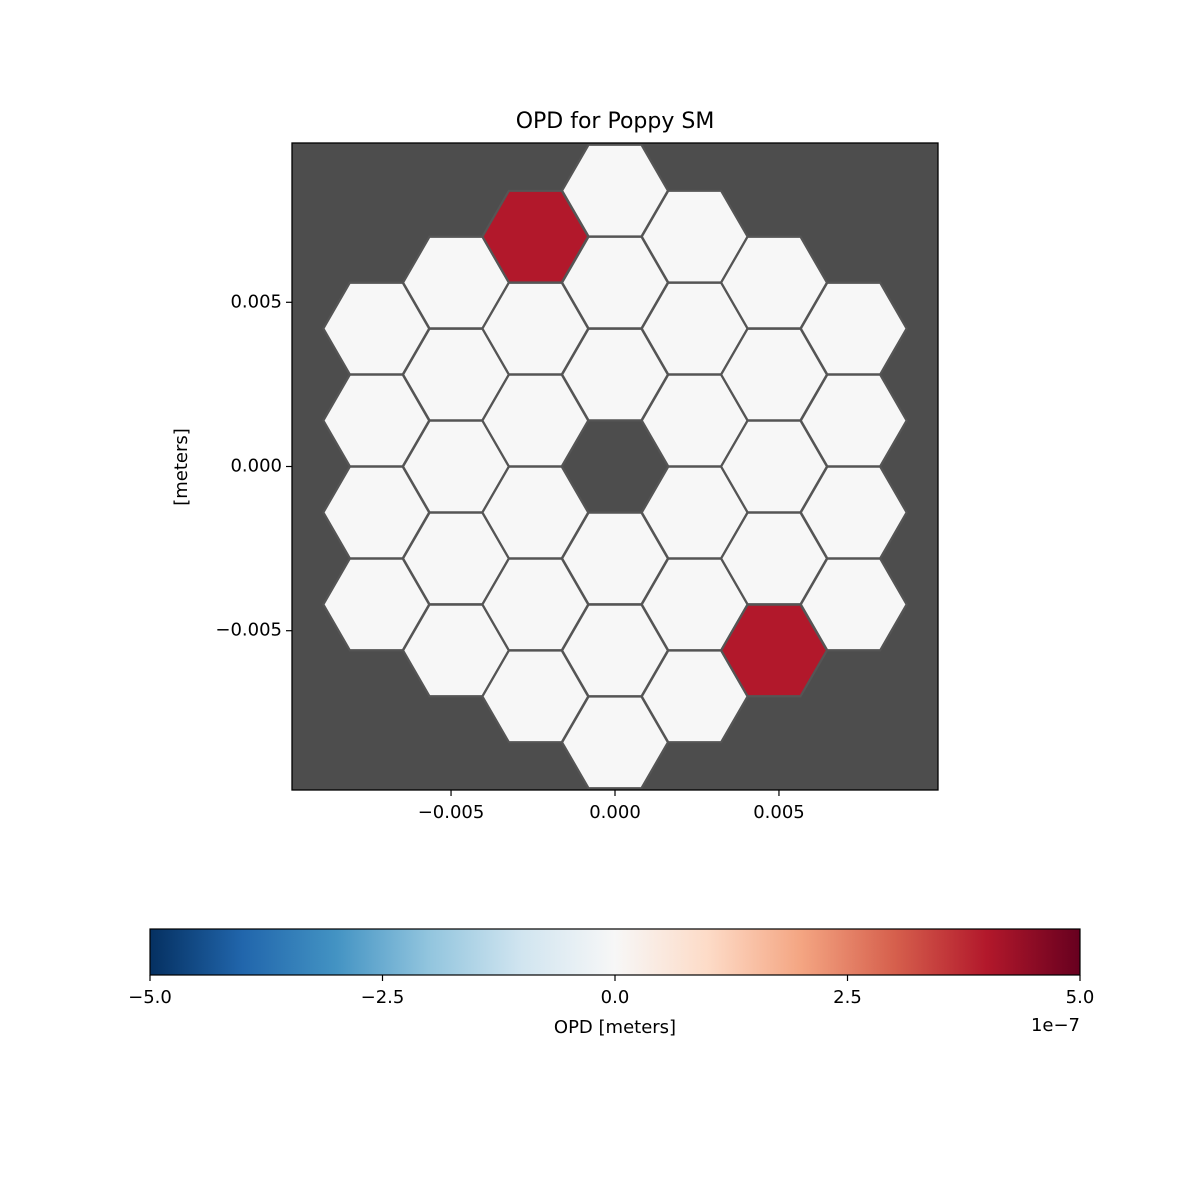 Image resolution: width=1200 pixels, height=1204 pixels. What do you see at coordinates (615, 1027) in the screenshot?
I see `colorbar-label: OPD [meters]` at bounding box center [615, 1027].